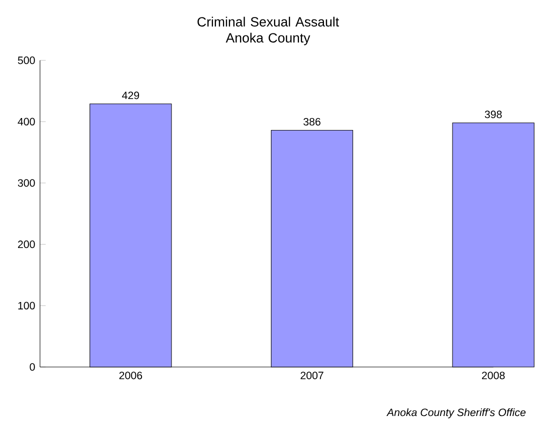  I want to click on x-tick-label: 2008, so click(493, 376).